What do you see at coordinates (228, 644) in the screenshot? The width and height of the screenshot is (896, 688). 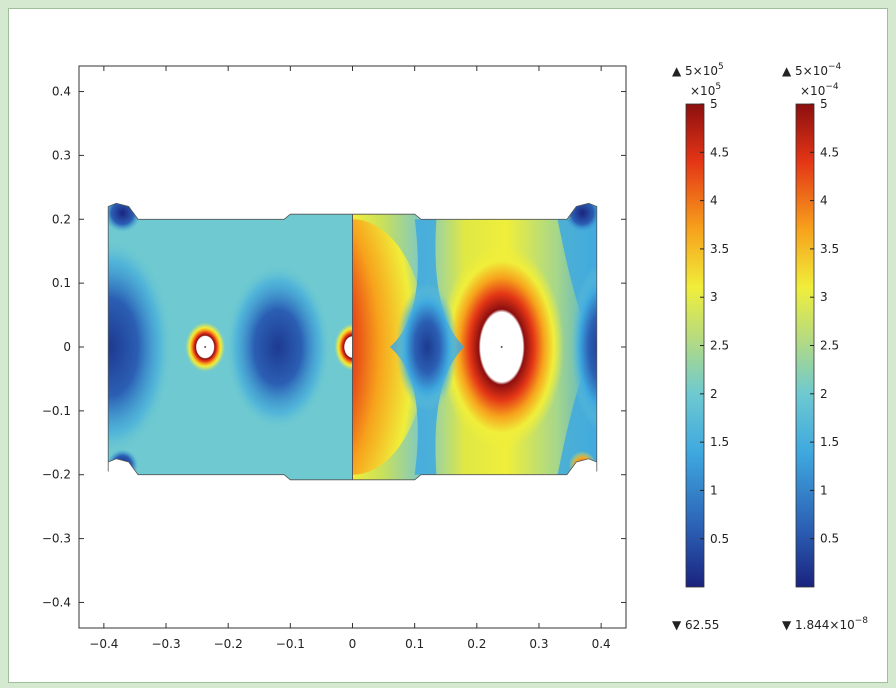 I see `x-tick-label: −0.2` at bounding box center [228, 644].